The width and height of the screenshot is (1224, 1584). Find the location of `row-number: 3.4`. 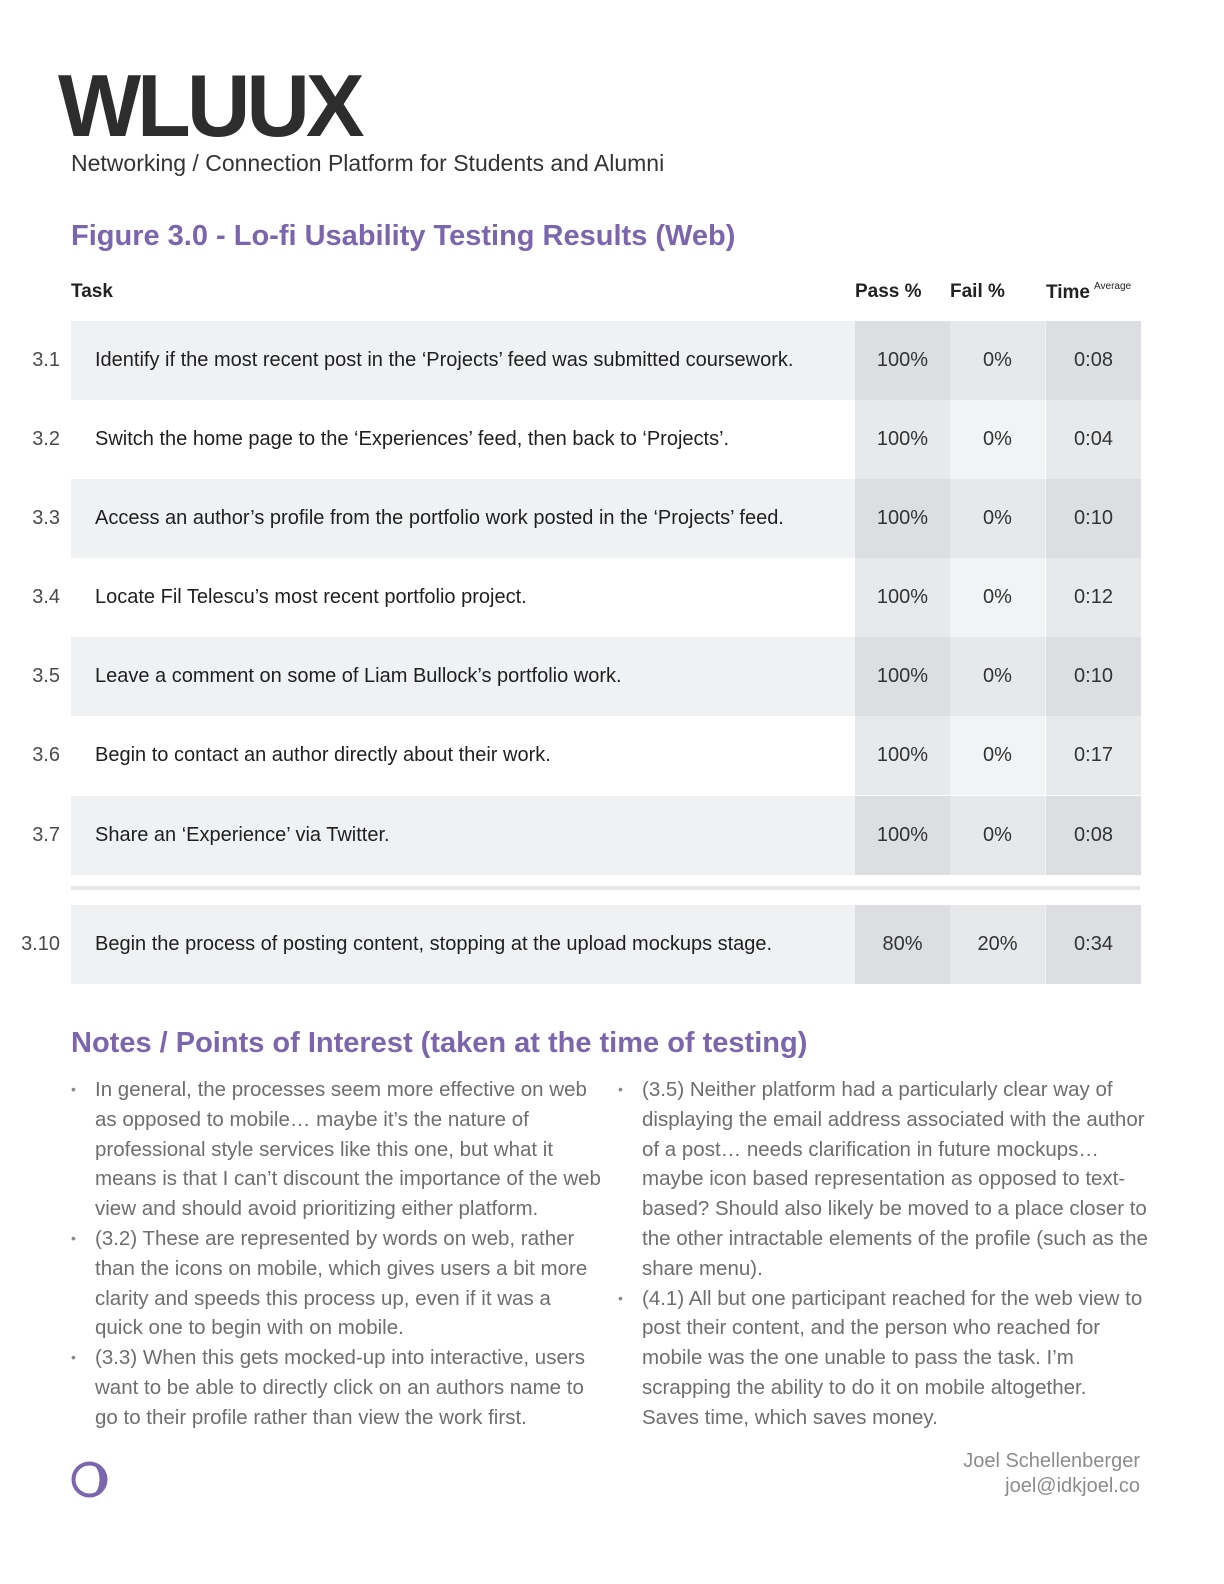

row-number: 3.4 is located at coordinates (46, 597).